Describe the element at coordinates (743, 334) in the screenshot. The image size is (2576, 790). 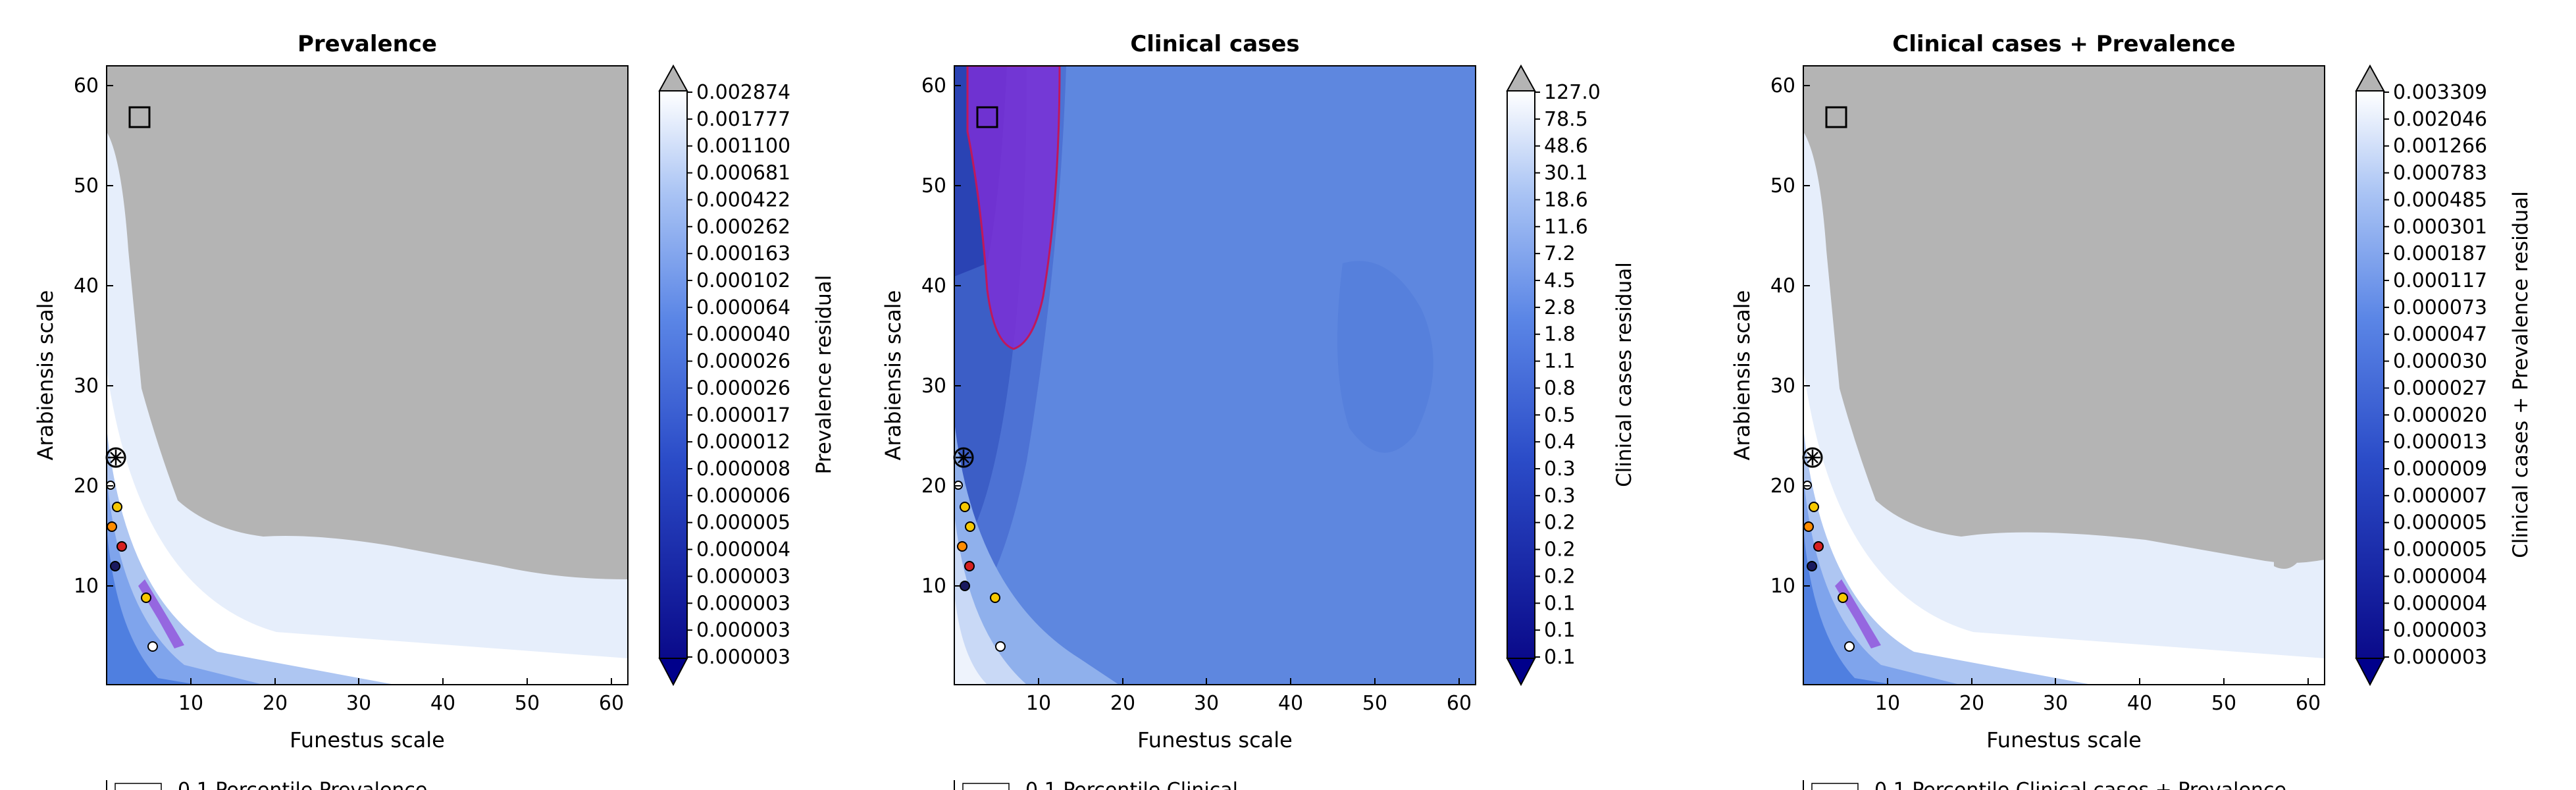
I see `colorbar-tick-label: 0.000040` at that location.